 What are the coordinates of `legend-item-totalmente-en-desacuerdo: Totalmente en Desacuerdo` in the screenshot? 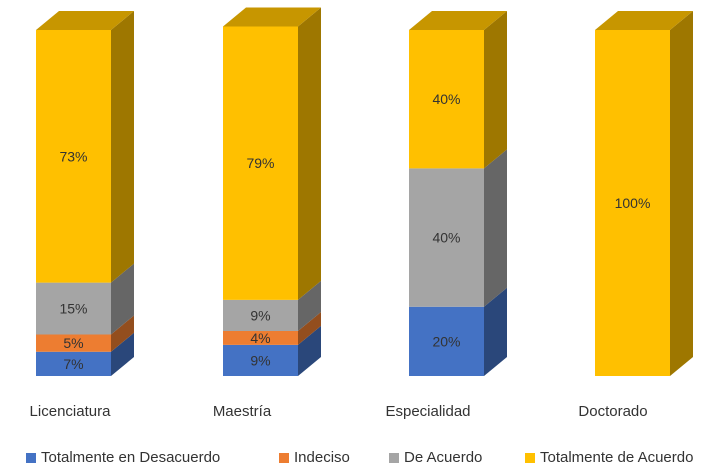 It's located at (123, 457).